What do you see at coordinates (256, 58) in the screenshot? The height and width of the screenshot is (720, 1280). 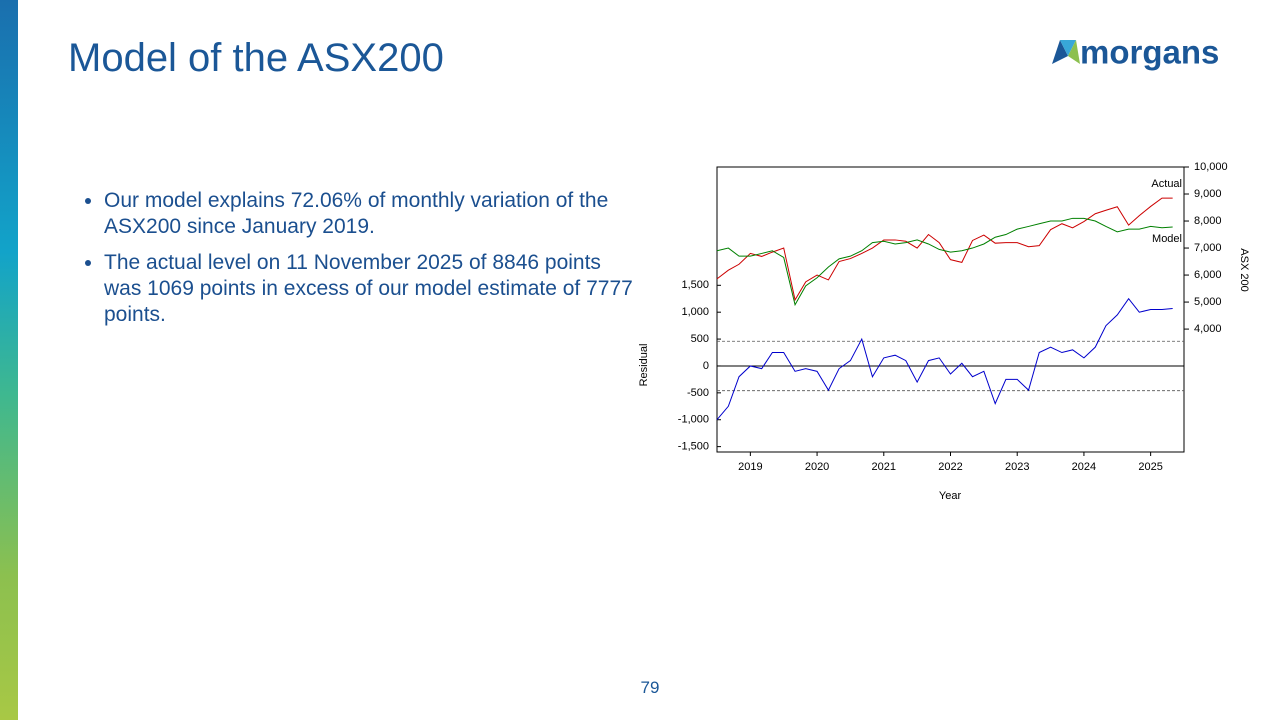 I see `slide-title: Model of the ASX200` at bounding box center [256, 58].